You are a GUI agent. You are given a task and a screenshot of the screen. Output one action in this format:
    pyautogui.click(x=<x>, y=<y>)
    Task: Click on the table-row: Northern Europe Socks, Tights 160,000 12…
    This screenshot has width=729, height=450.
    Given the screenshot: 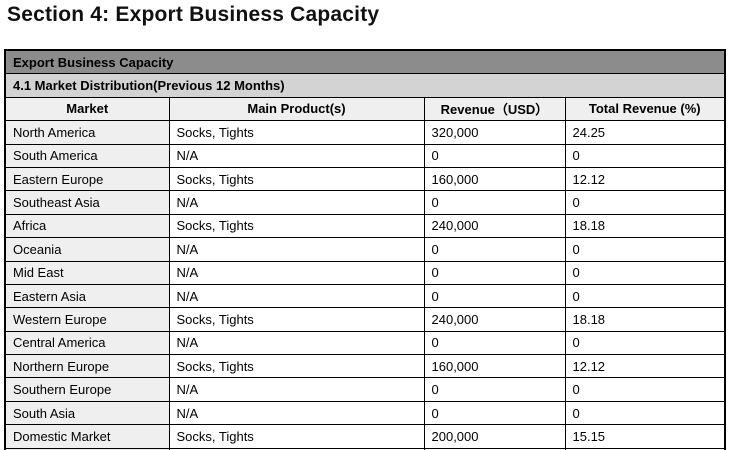 What is the action you would take?
    pyautogui.click(x=365, y=366)
    